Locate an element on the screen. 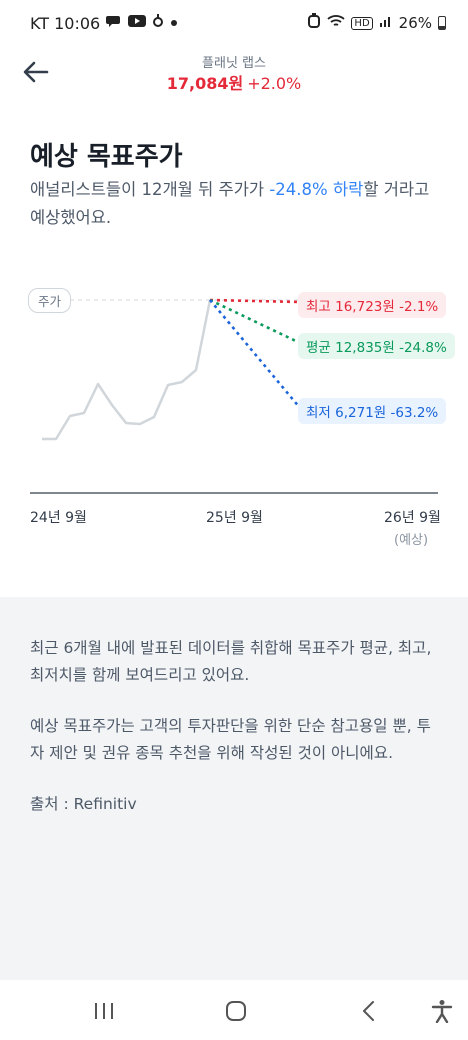 The image size is (468, 1040). high-target-line is located at coordinates (255, 301).